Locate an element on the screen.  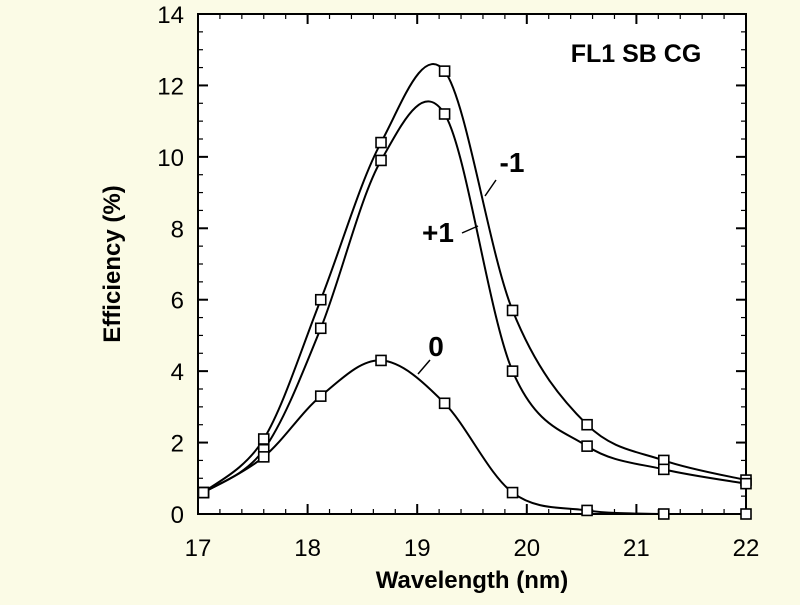
series-label-zero: 0 is located at coordinates (436, 346).